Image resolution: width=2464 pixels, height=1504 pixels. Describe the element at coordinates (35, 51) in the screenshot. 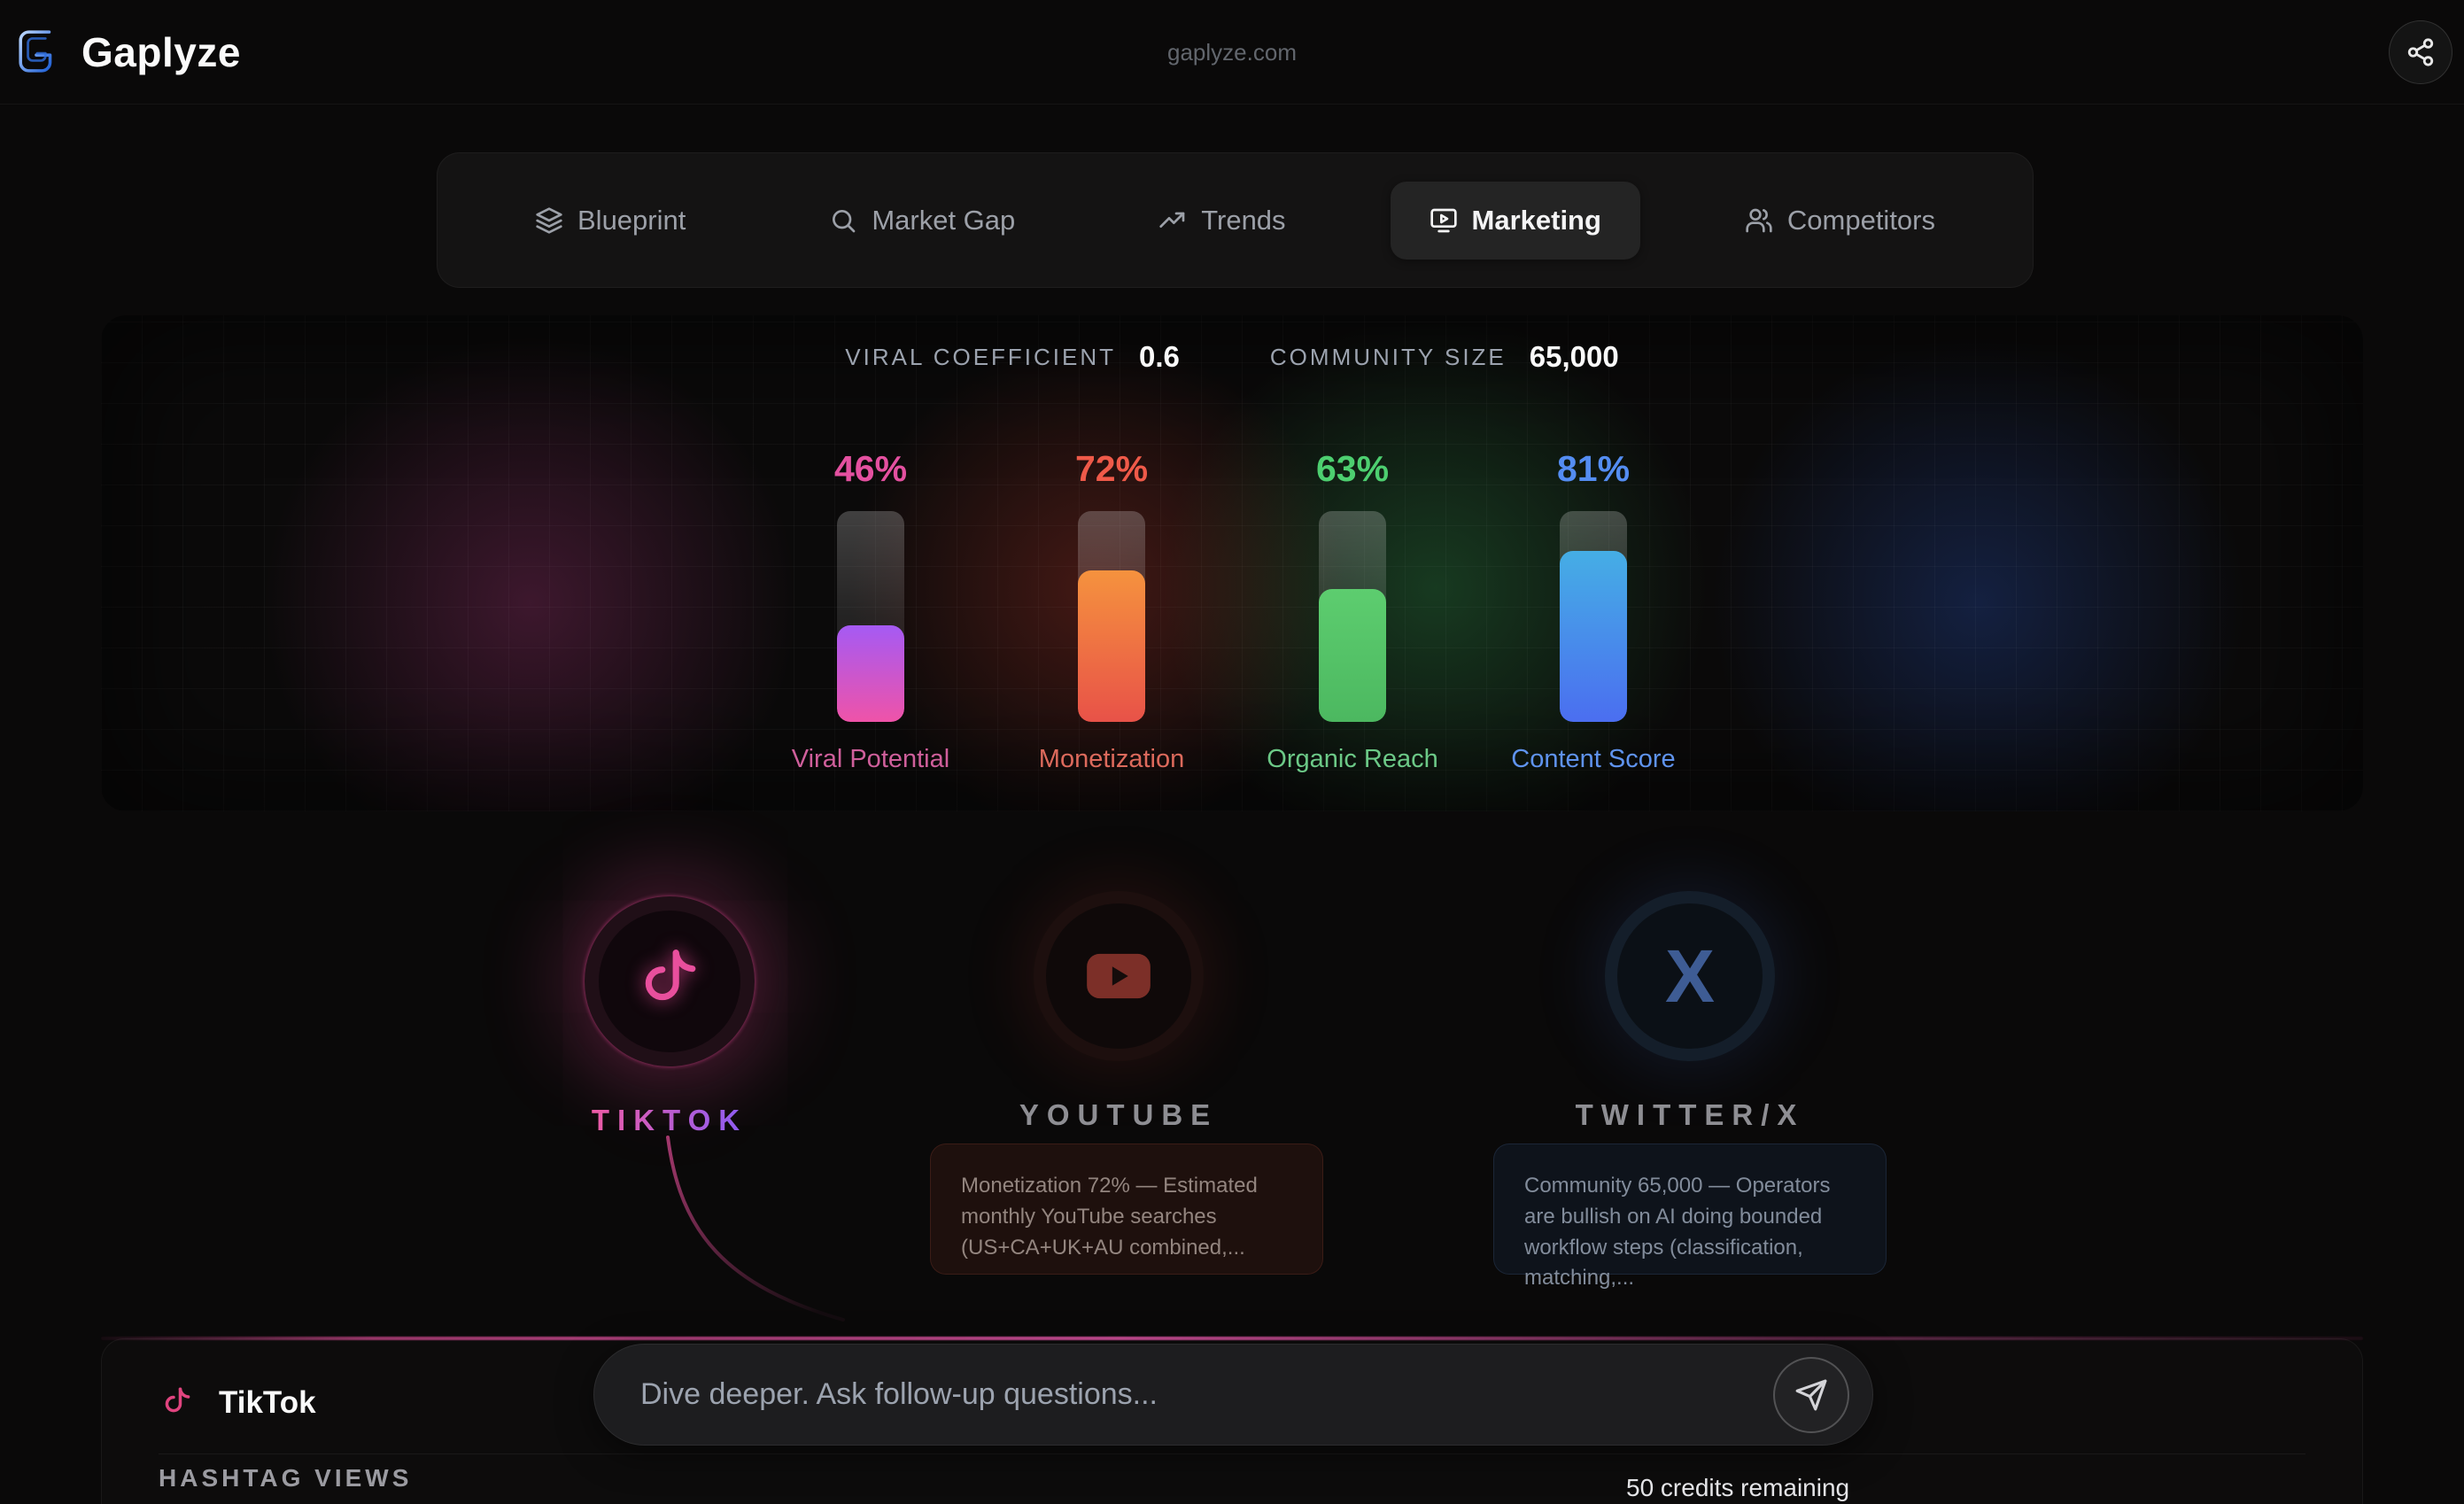

I see `gaplyze-logo-icon` at that location.